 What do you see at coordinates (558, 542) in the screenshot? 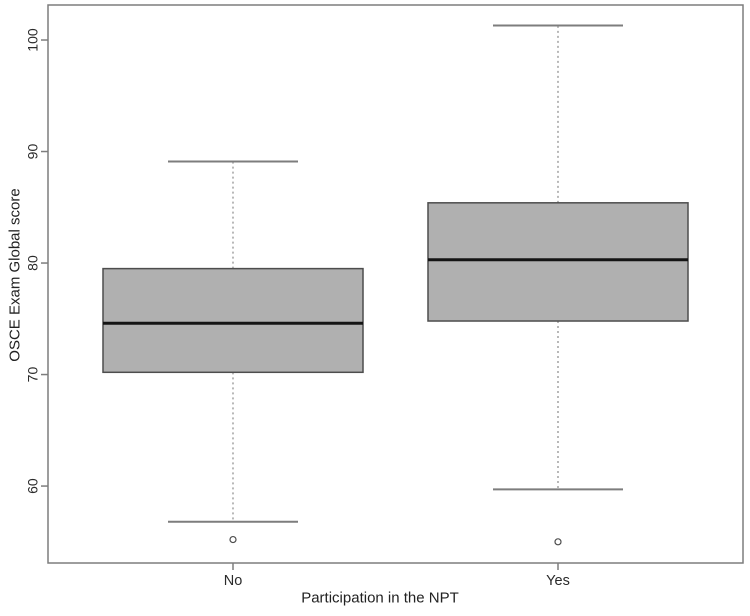
I see `outlier-point-yes` at bounding box center [558, 542].